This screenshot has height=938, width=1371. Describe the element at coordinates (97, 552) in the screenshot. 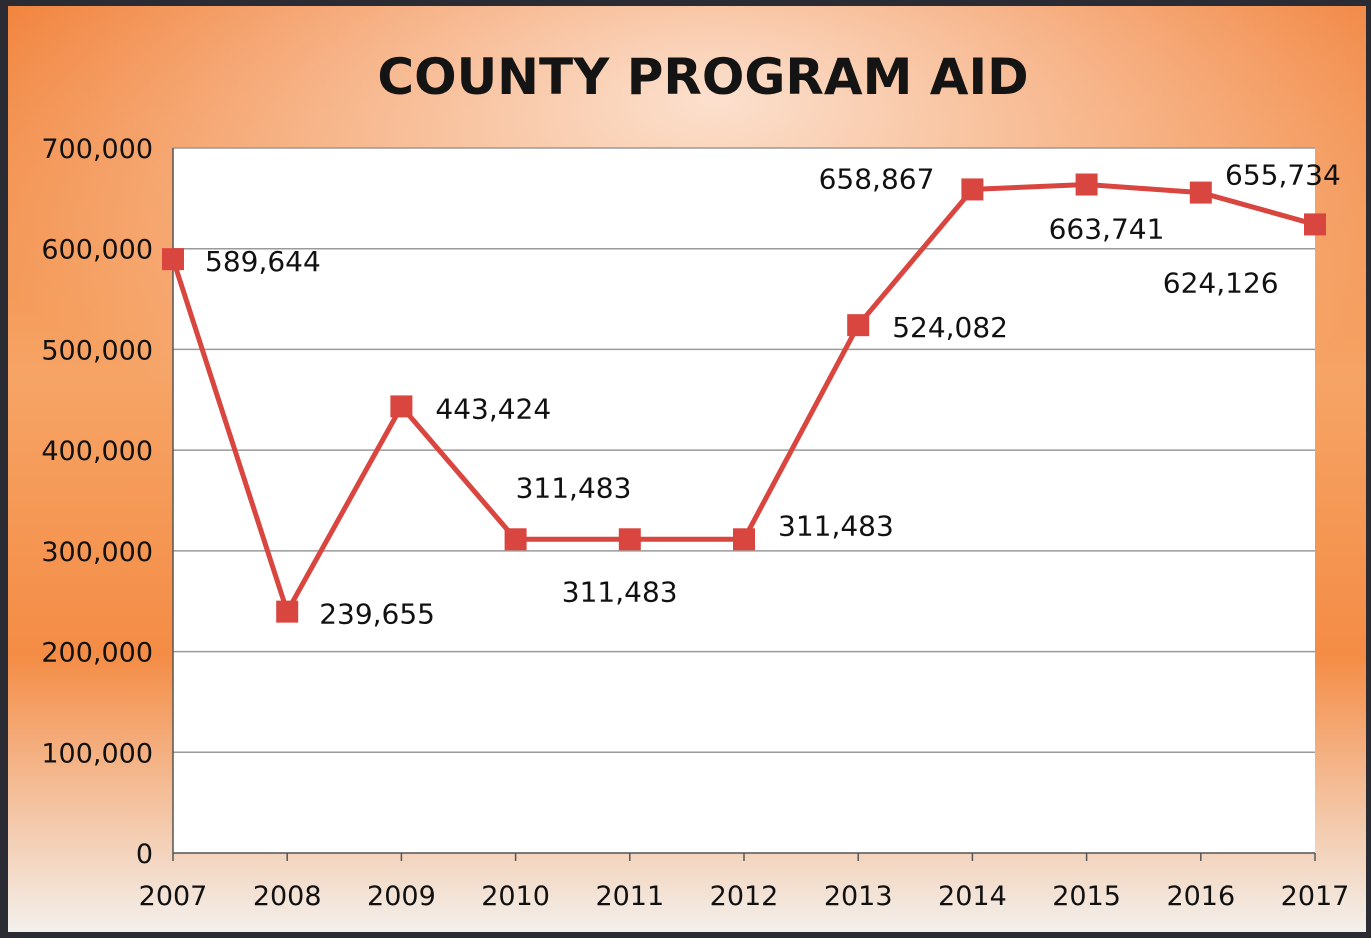

I see `y-tick-label: 300,000` at that location.